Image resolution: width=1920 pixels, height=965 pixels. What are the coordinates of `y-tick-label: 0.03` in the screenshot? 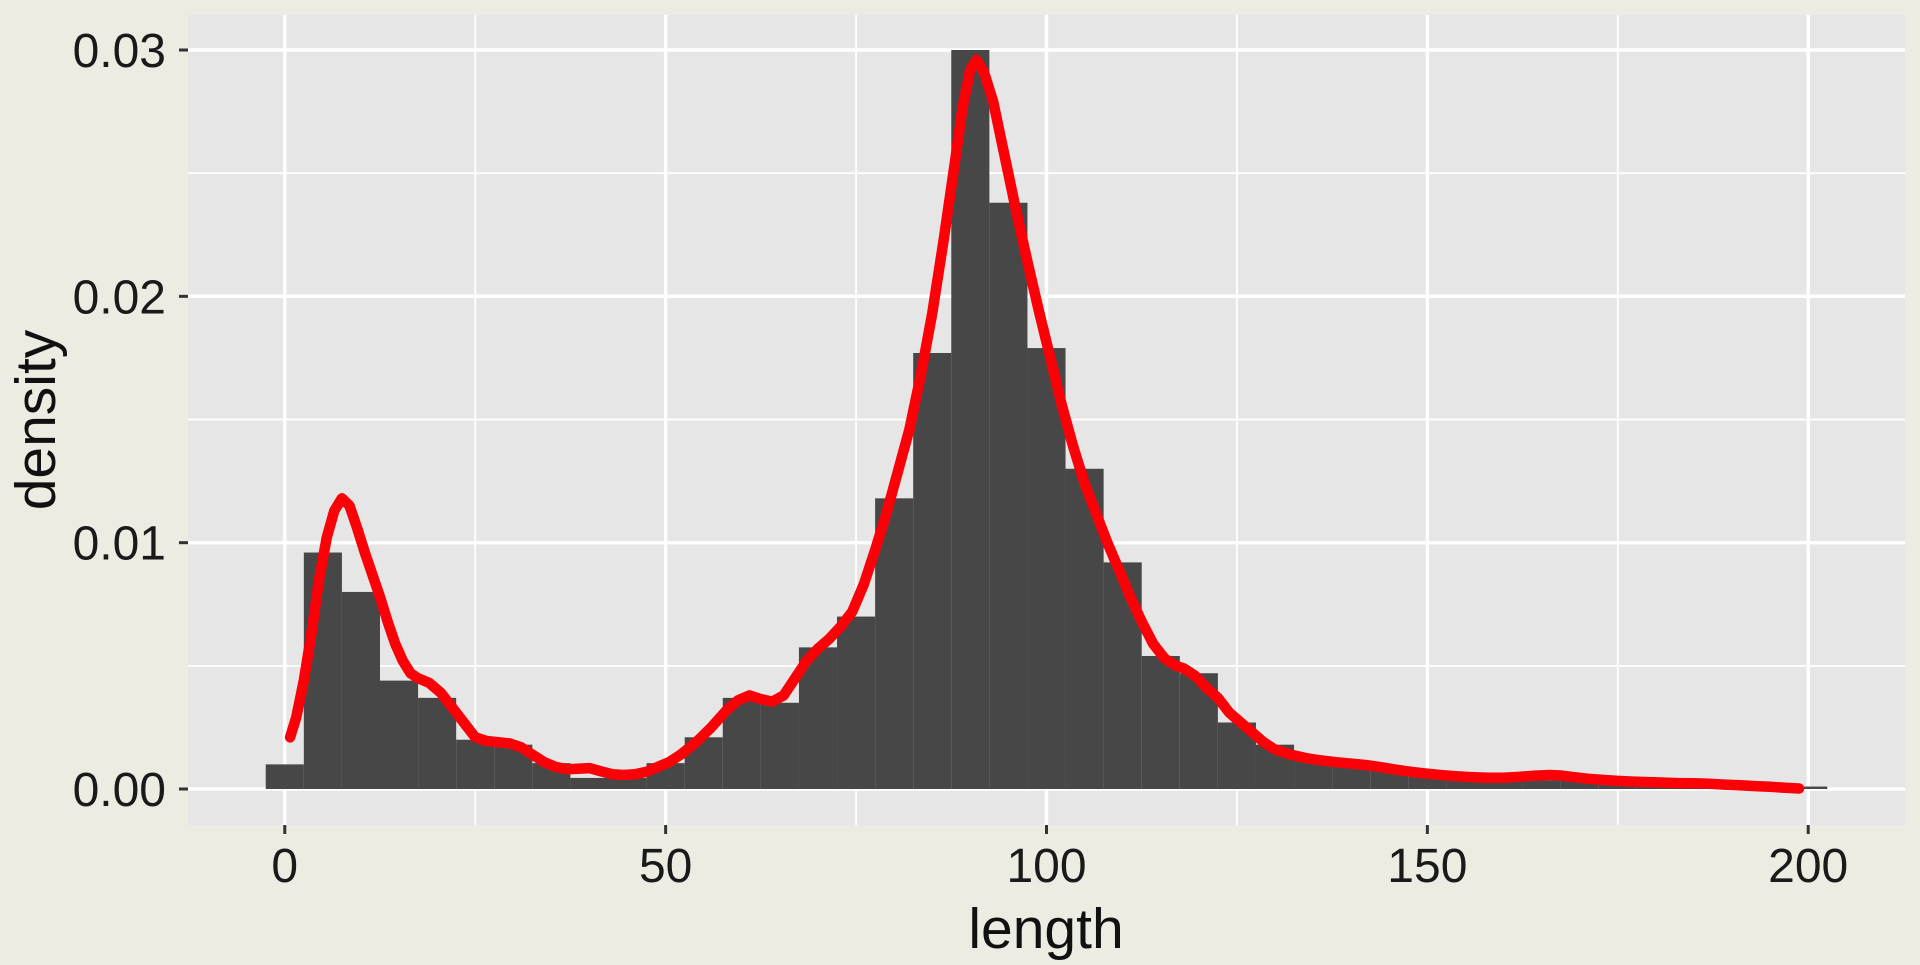 It's located at (119, 51).